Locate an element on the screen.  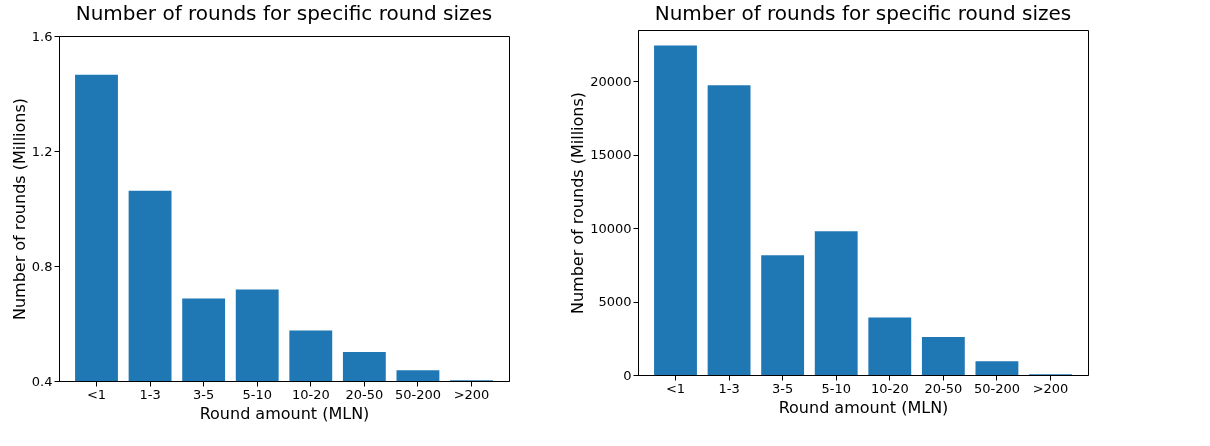
y-tick-label: 10000 is located at coordinates (611, 228).